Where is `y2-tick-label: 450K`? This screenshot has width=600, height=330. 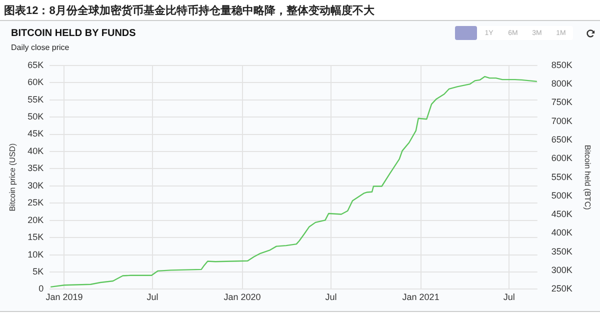
y2-tick-label: 450K is located at coordinates (561, 214).